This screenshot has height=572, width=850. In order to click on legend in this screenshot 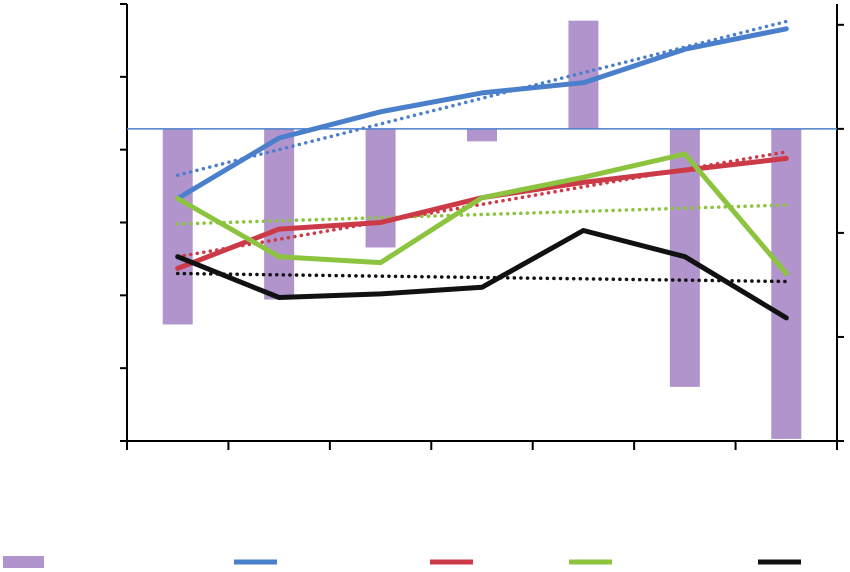, I will do `click(402, 562)`.